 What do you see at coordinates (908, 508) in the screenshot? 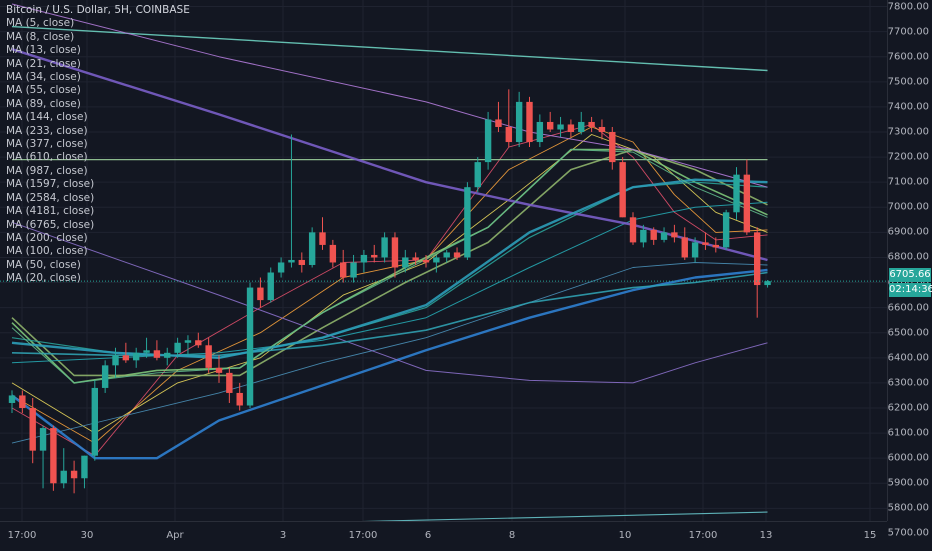
I see `price-tick: 5800.00` at bounding box center [908, 508].